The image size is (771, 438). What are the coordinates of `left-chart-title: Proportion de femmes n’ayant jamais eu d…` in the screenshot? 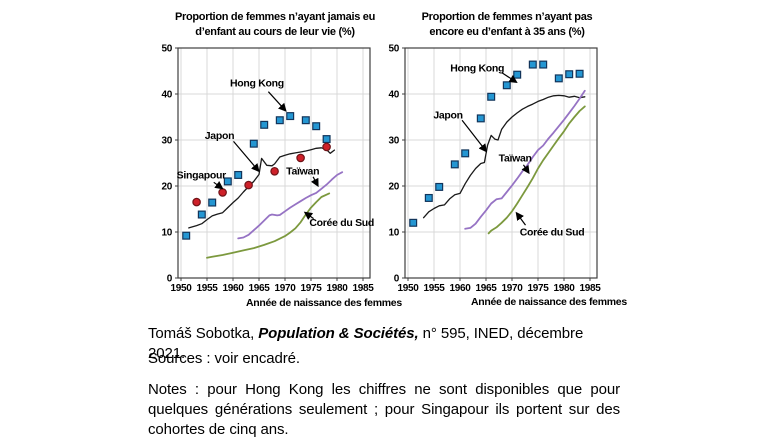 It's located at (275, 25).